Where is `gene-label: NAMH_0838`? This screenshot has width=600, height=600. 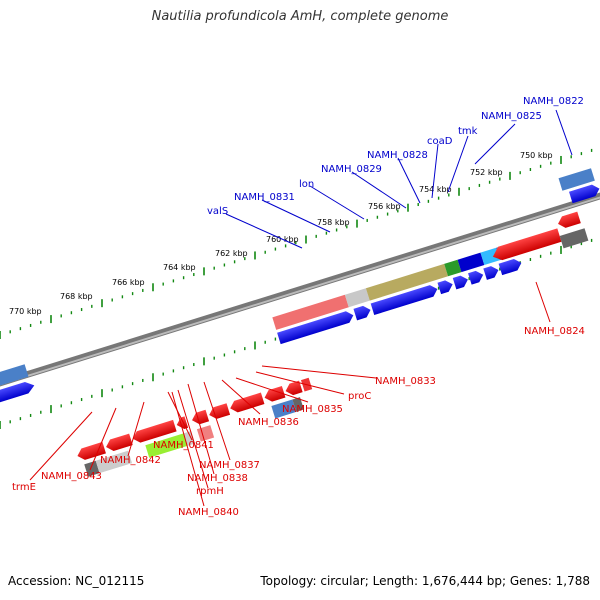
gene-label: NAMH_0838 is located at coordinates (217, 478).